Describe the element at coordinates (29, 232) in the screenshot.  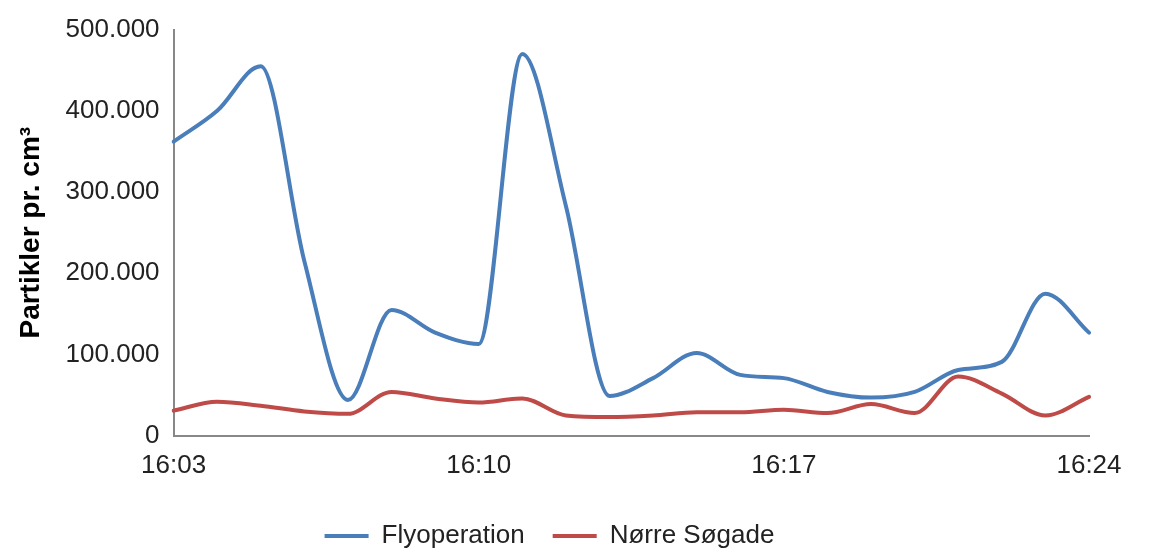
I see `y-axis-title: Partikler pr. cm³` at that location.